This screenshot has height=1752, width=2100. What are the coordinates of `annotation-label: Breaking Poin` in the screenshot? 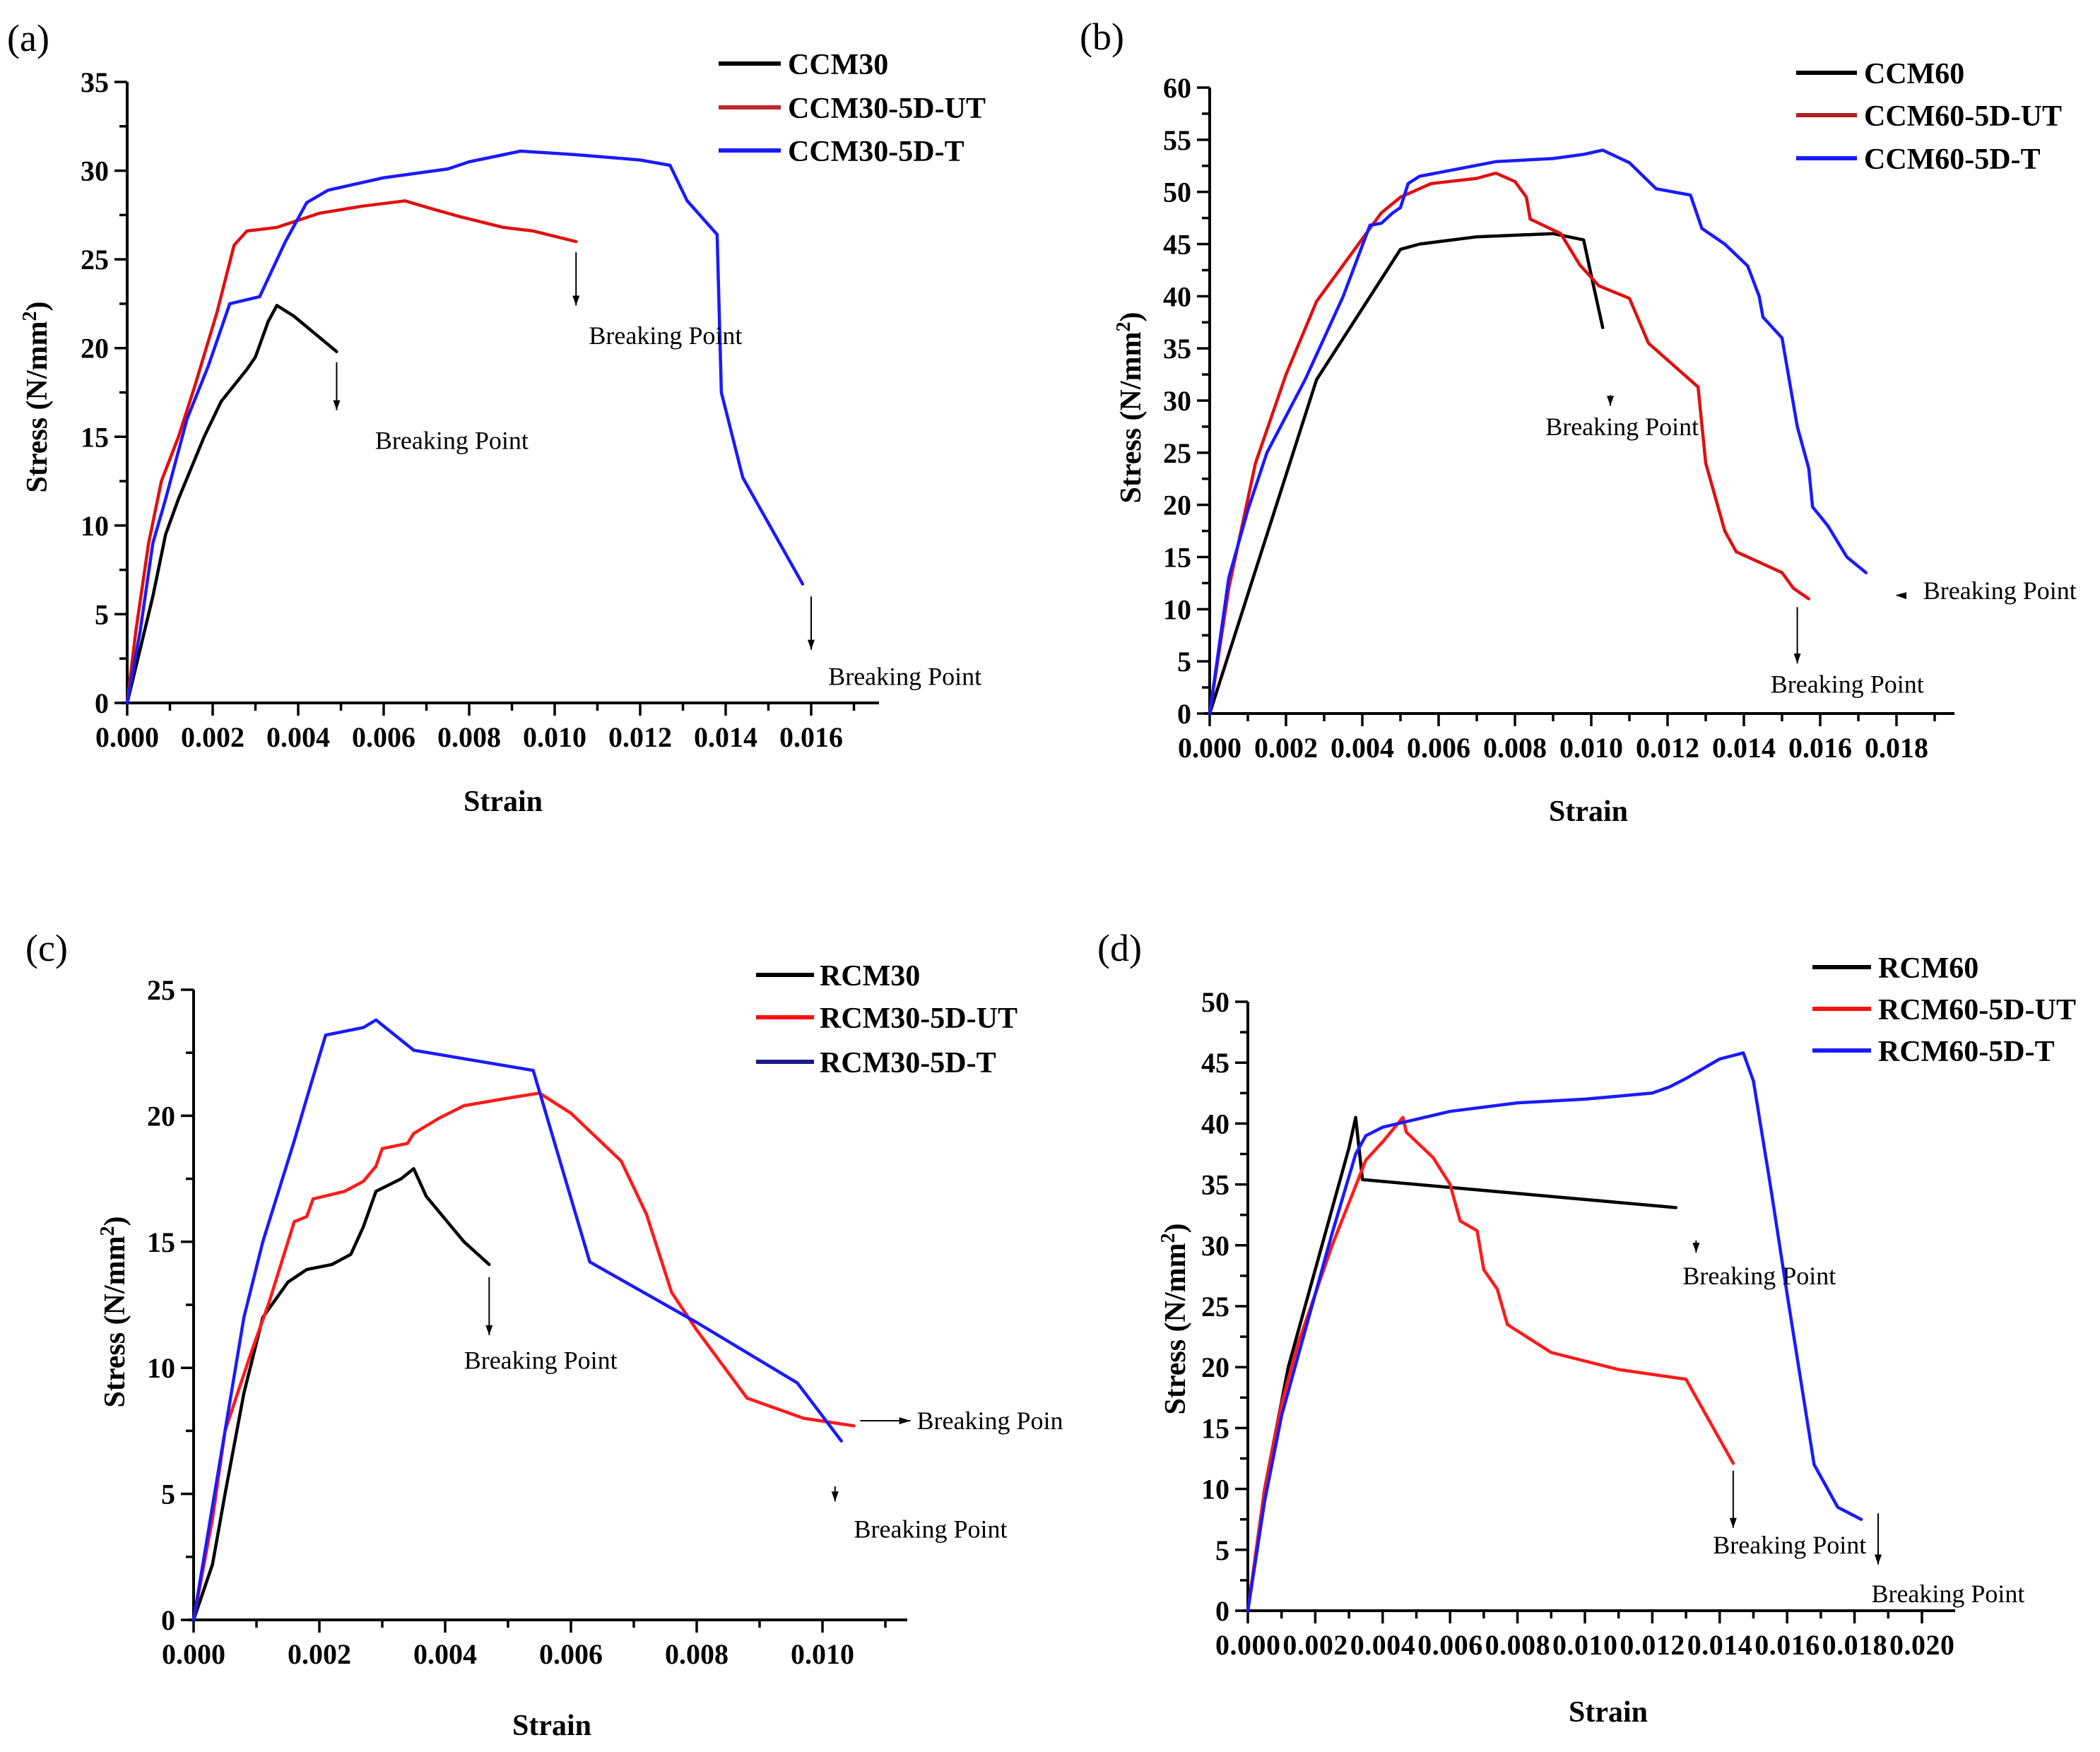 It's located at (990, 1421).